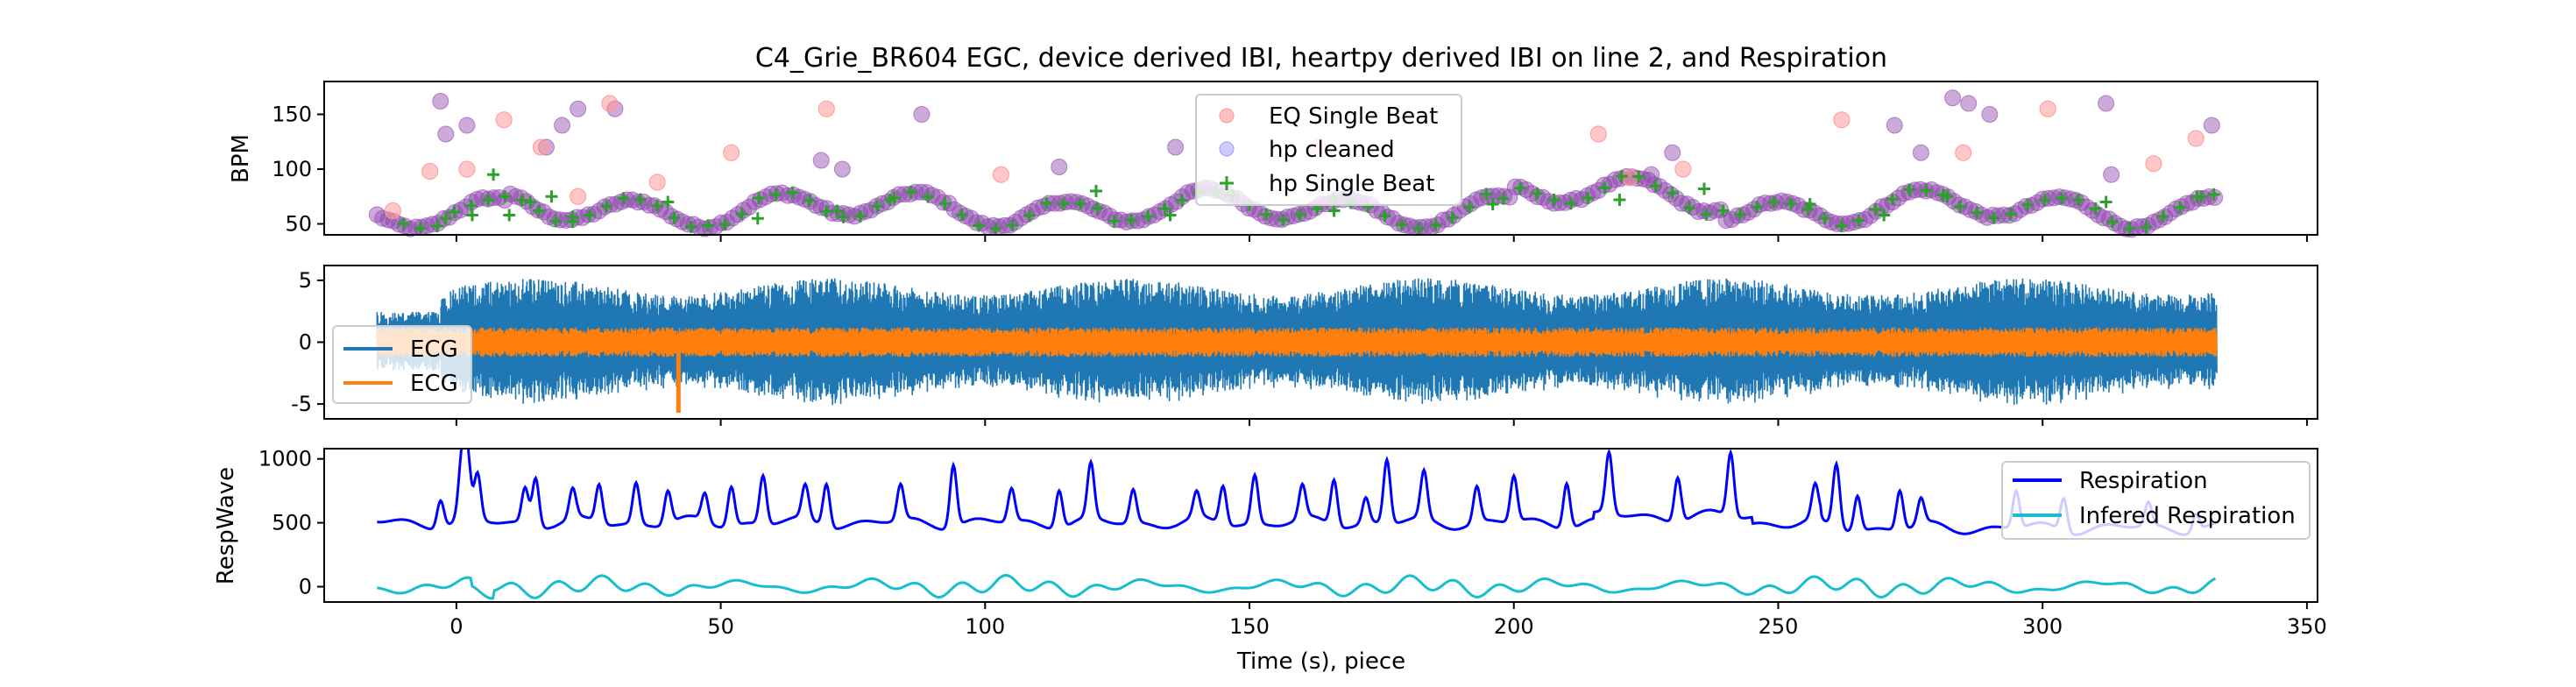 The image size is (2576, 687). Describe the element at coordinates (2156, 500) in the screenshot. I see `respiration-legend-box` at that location.